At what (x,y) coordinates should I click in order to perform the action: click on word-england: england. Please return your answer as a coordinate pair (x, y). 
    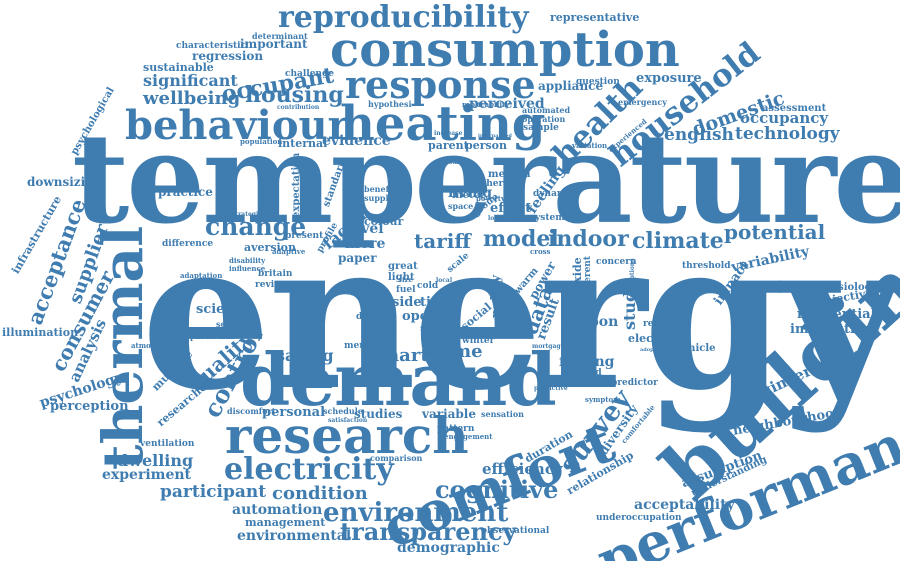
    Looking at the image, I should click on (581, 373).